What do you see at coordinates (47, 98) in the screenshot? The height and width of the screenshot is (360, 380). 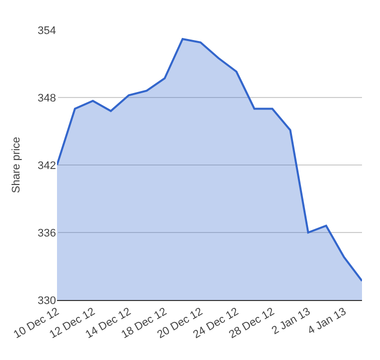 I see `y-tick-label: 348` at bounding box center [47, 98].